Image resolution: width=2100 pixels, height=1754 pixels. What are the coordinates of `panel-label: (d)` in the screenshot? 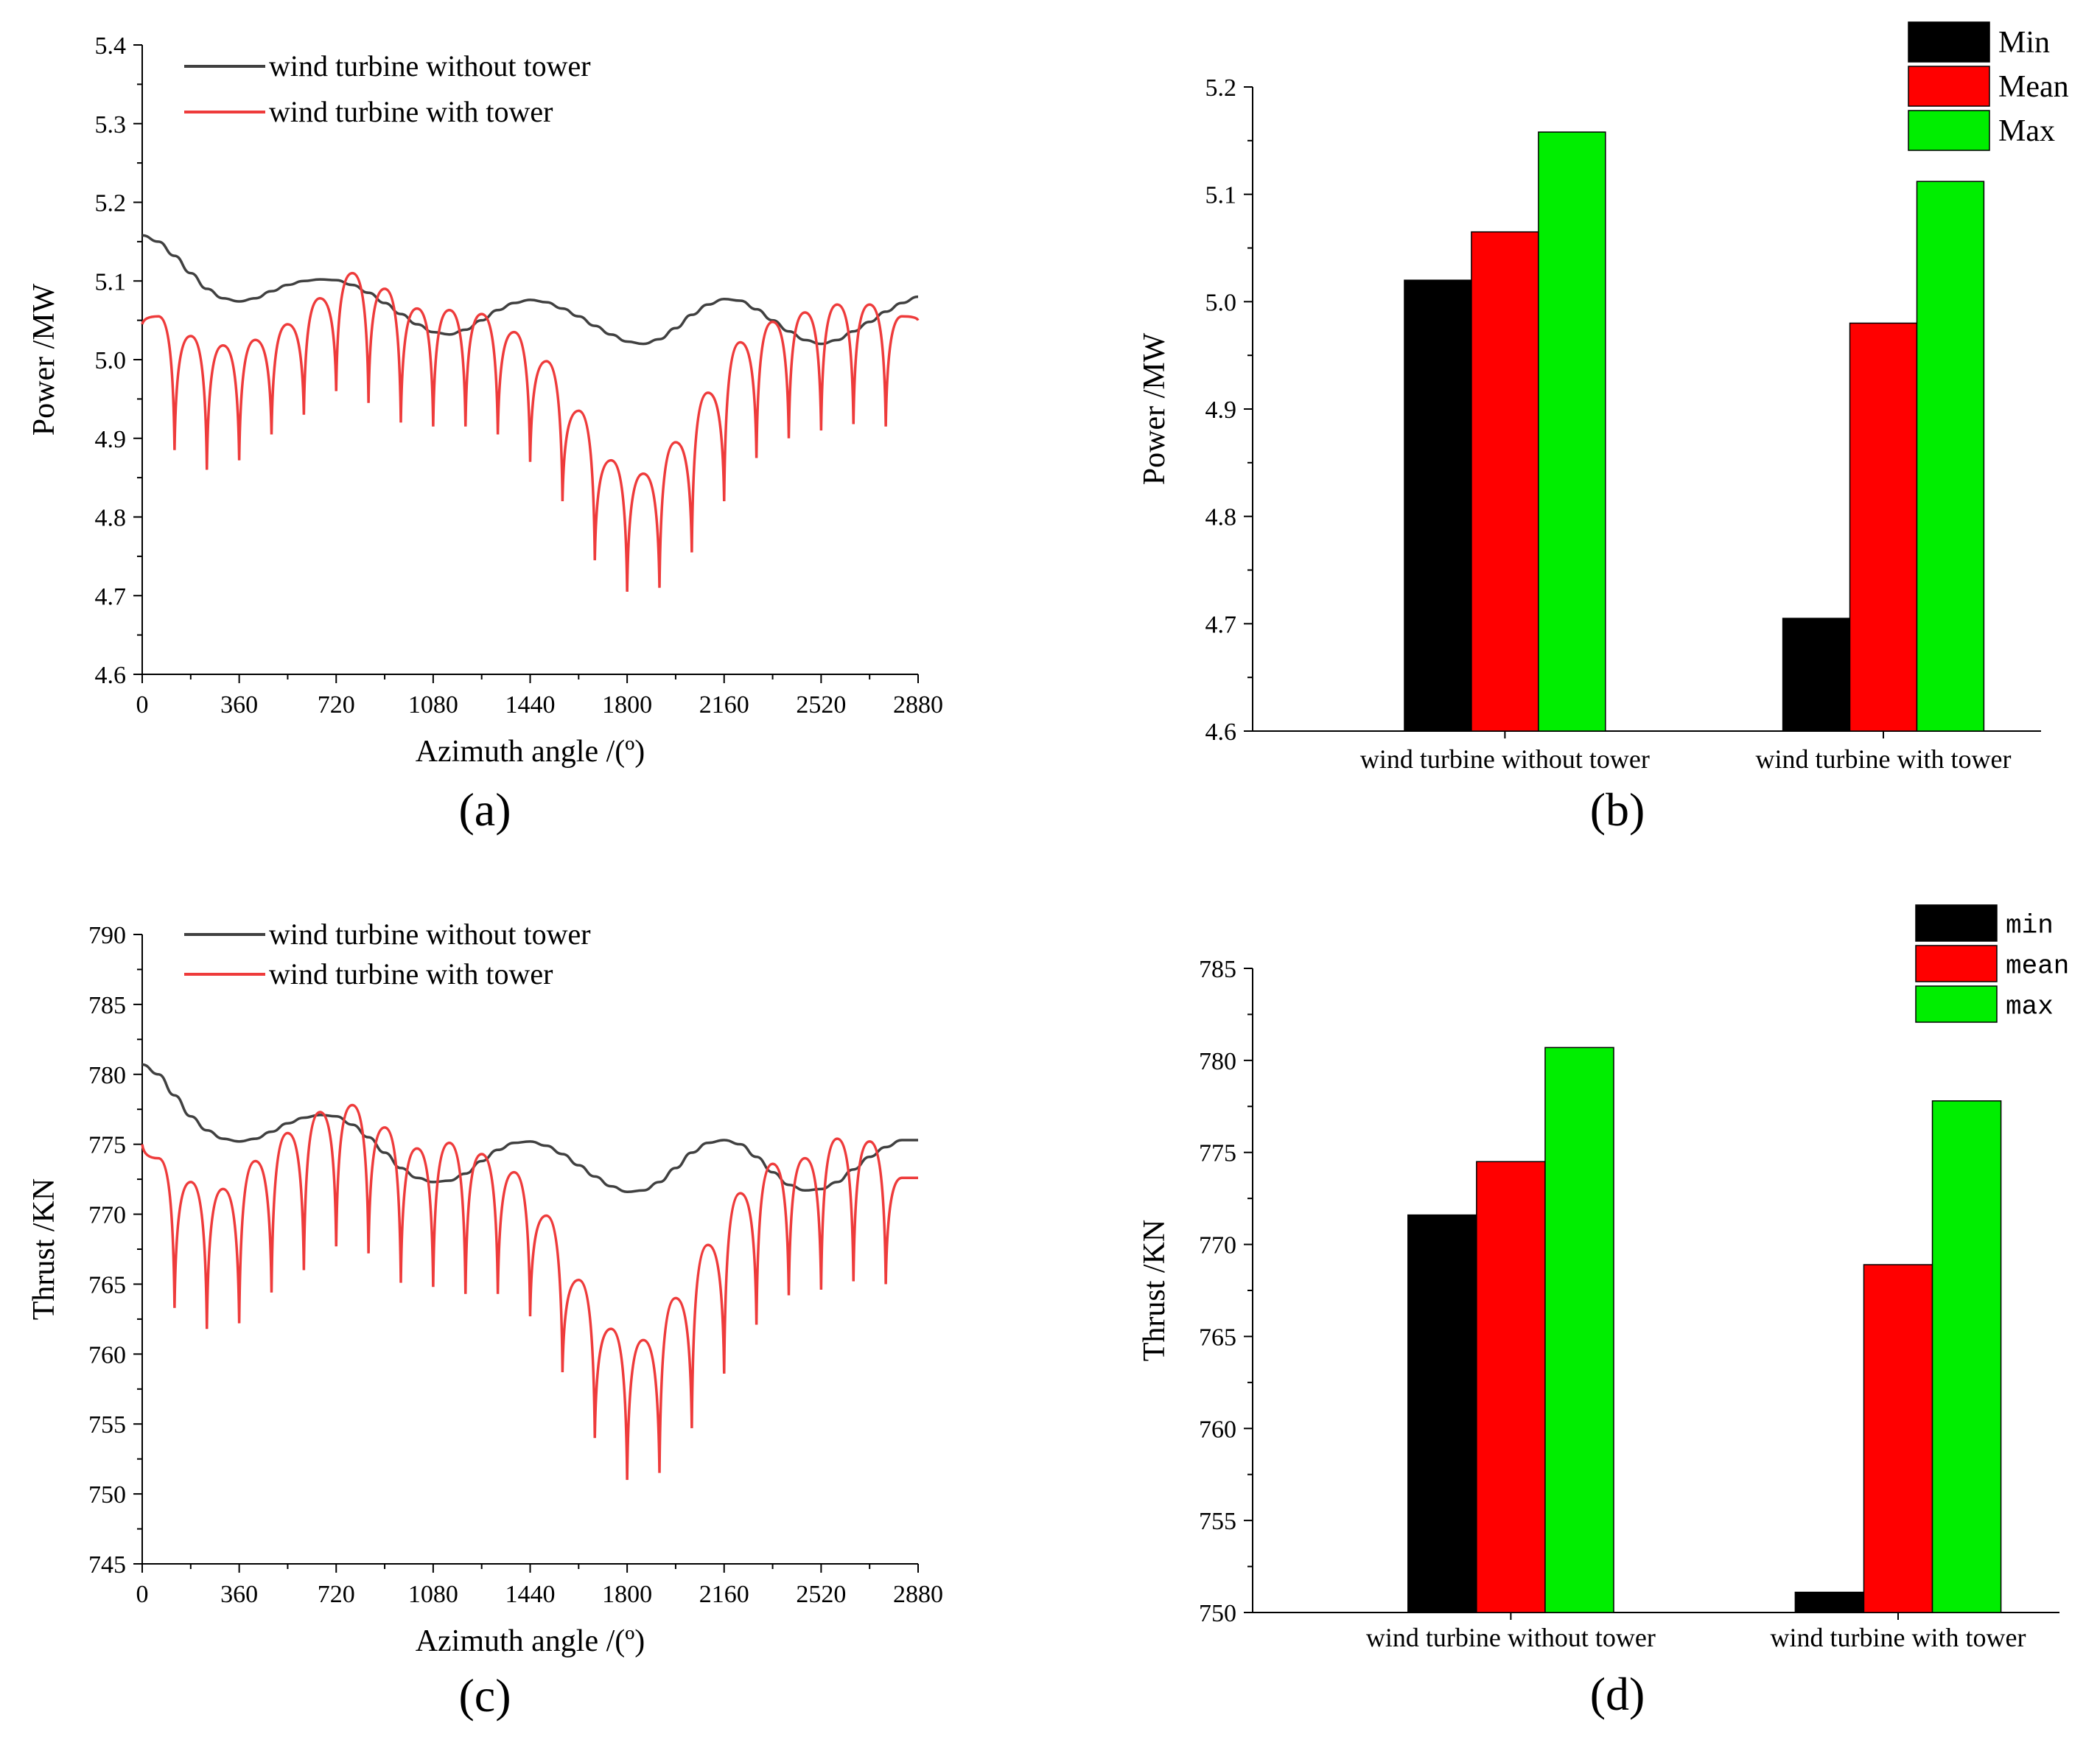 It's located at (1617, 1694).